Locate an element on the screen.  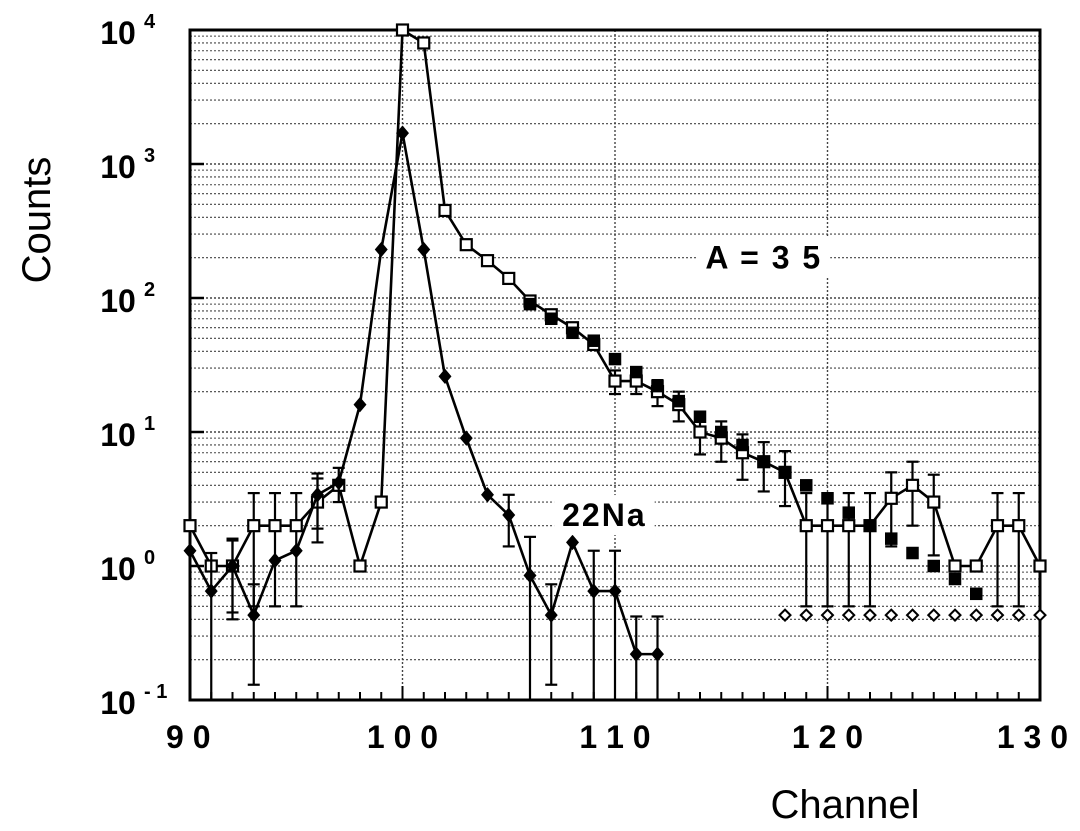
y-tick-label: 10 3 is located at coordinates (127, 165).